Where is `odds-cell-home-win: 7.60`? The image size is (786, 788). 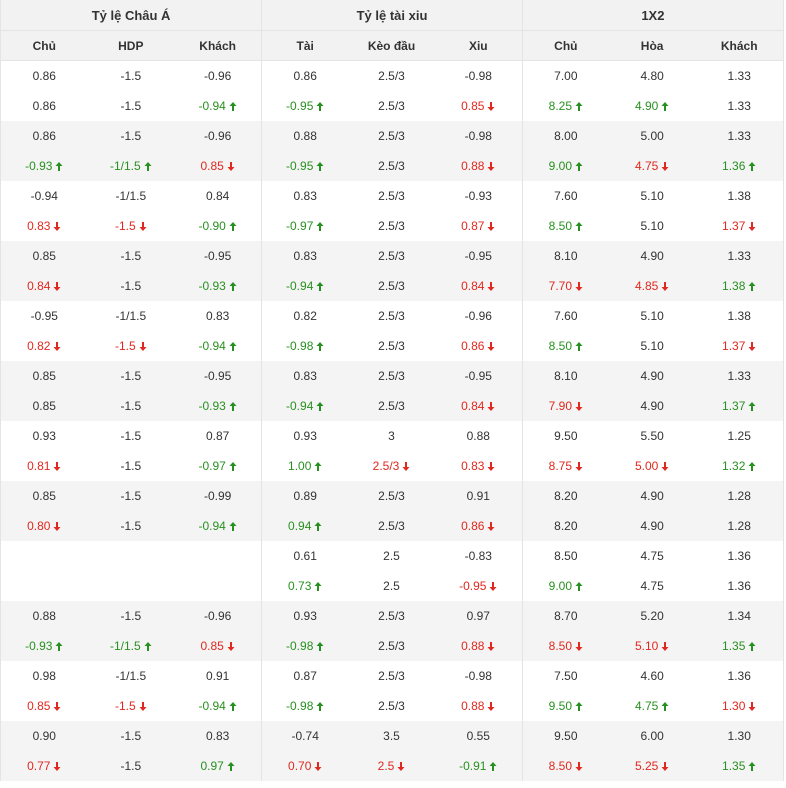 odds-cell-home-win: 7.60 is located at coordinates (565, 196).